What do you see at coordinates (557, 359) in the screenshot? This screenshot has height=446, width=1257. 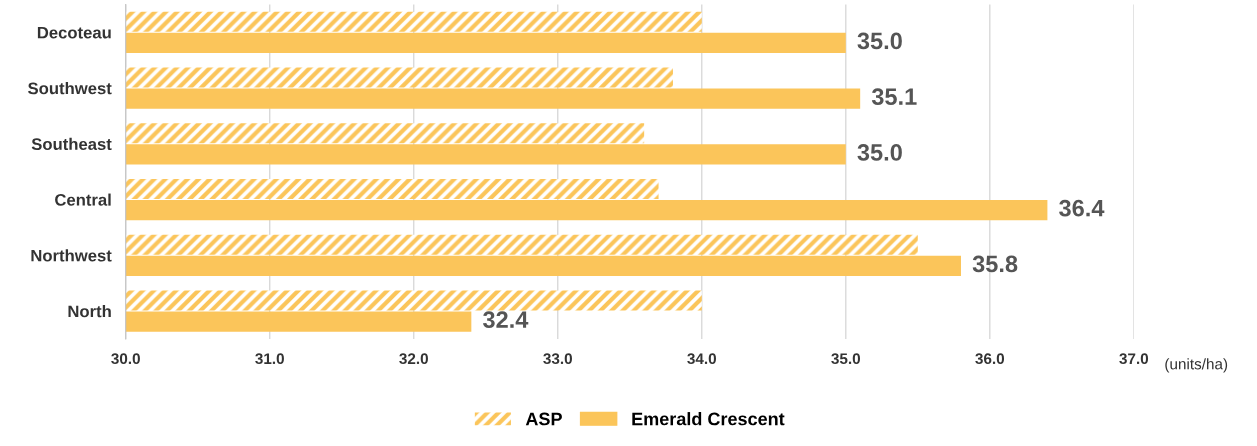 I see `x-tick-label: 33.0` at bounding box center [557, 359].